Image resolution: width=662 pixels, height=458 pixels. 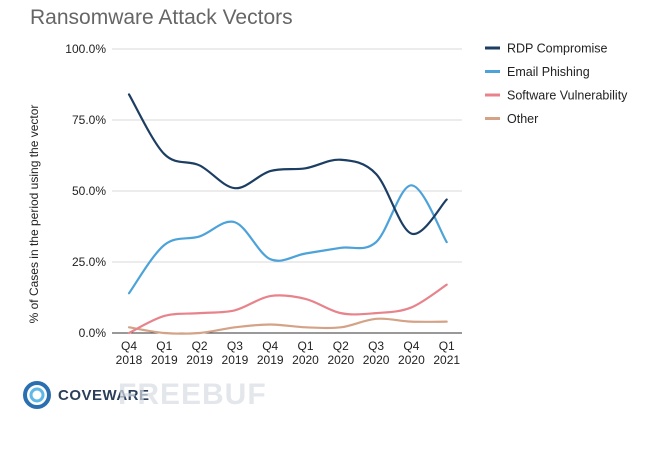 What do you see at coordinates (192, 394) in the screenshot?
I see `watermark: FREEBUF` at bounding box center [192, 394].